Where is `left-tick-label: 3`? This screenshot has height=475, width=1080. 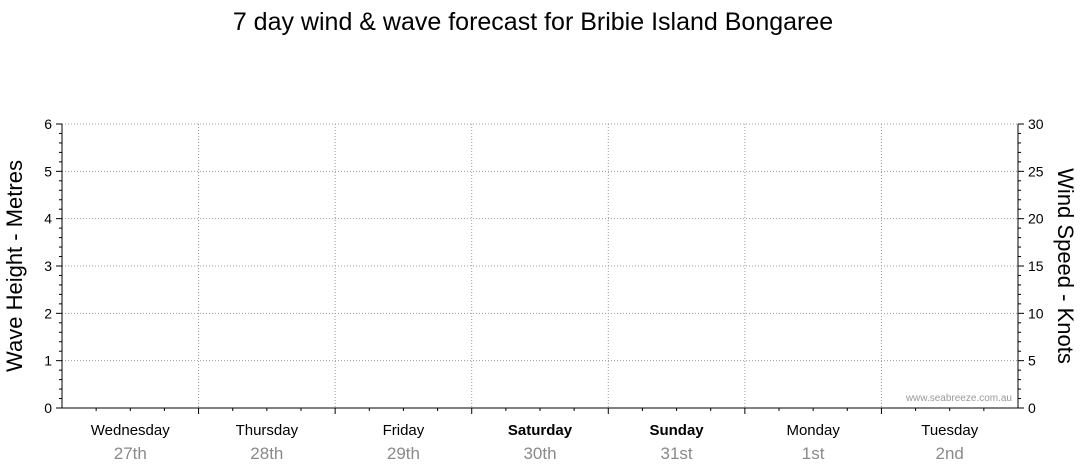
left-tick-label: 3 is located at coordinates (48, 266).